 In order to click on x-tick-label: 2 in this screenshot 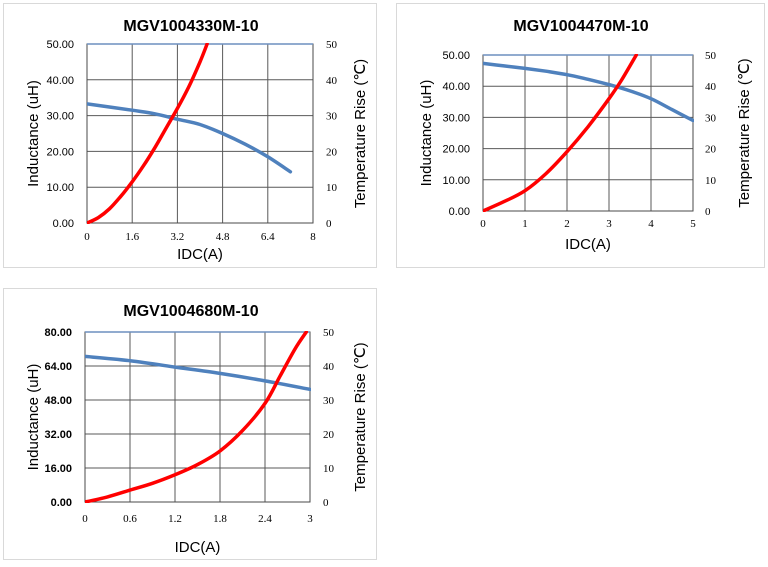, I will do `click(567, 224)`.